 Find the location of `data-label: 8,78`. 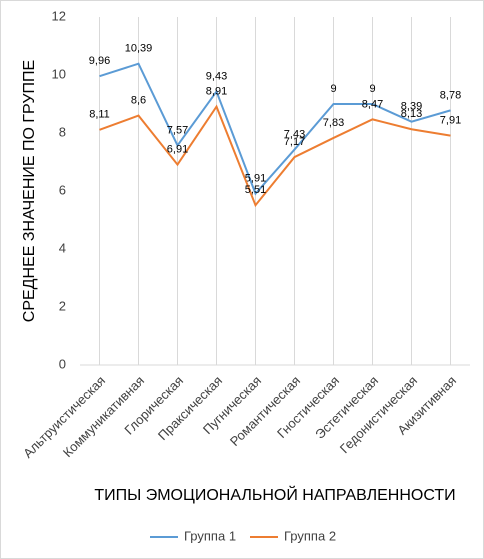

data-label: 8,78 is located at coordinates (450, 95).